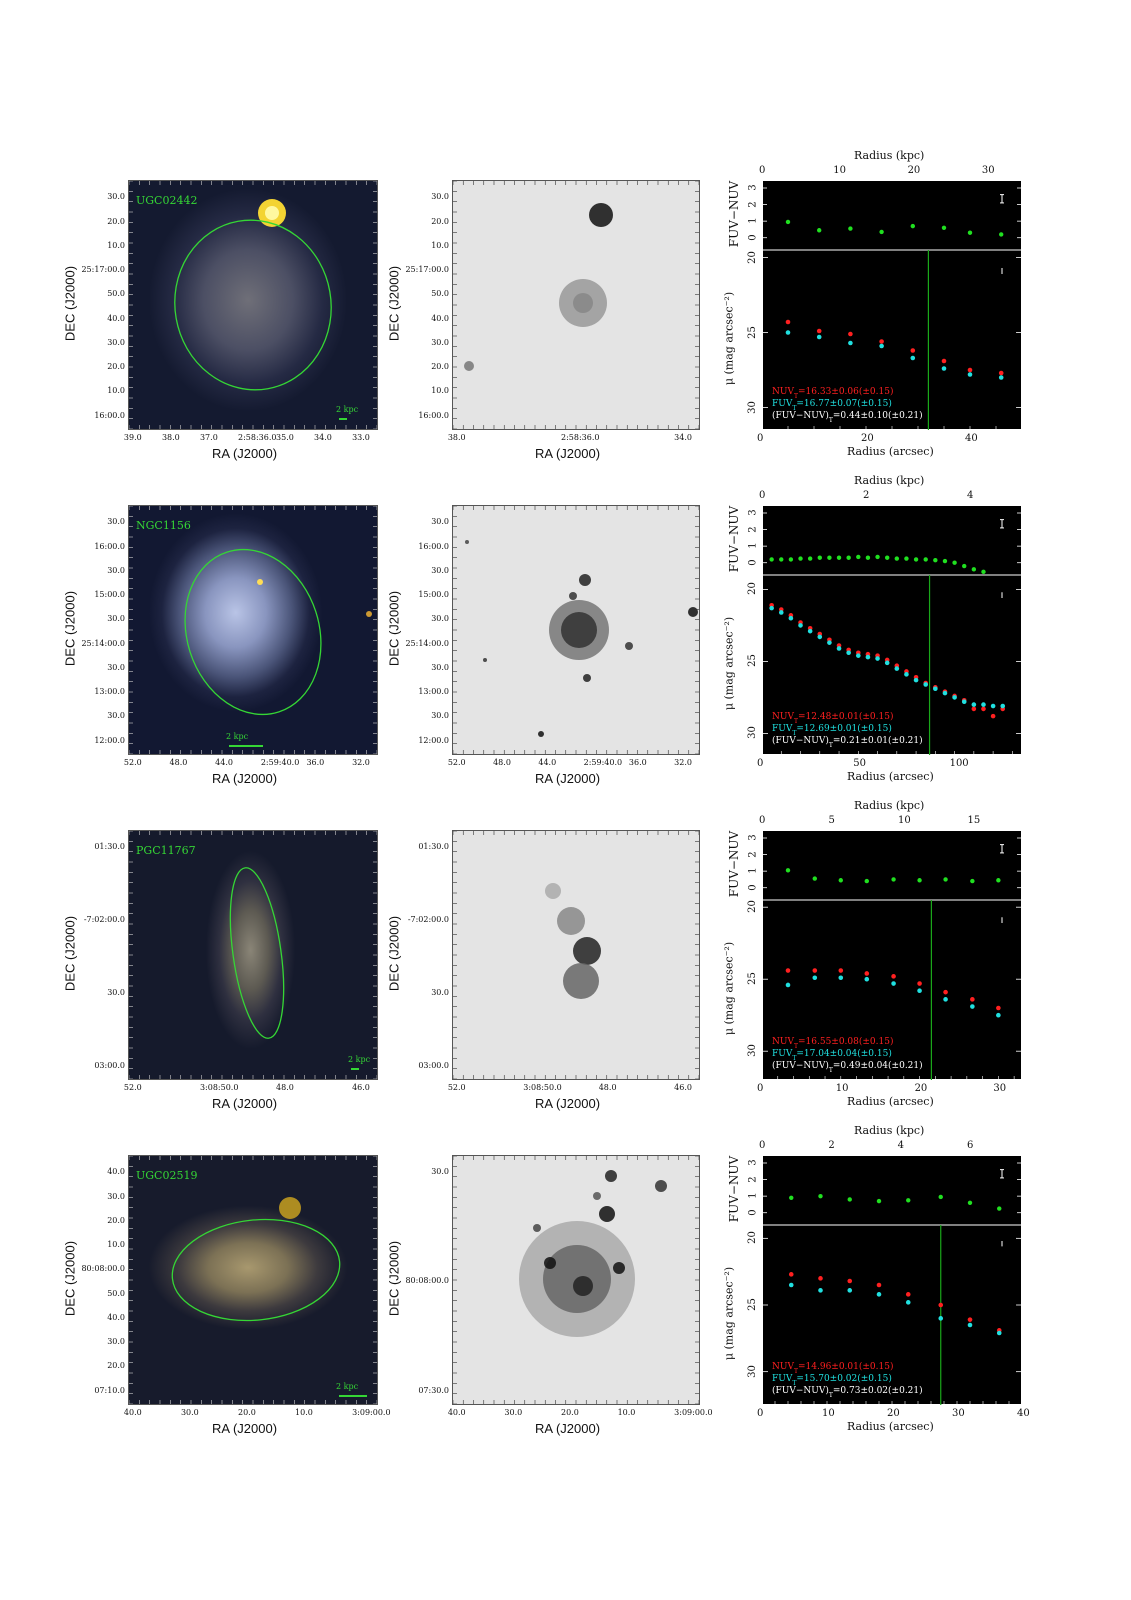 Image resolution: width=1131 pixels, height=1600 pixels. Describe the element at coordinates (847, 742) in the screenshot. I see `total-color: (FUV−NUV)T=0.21±0.01(±0.21)` at that location.